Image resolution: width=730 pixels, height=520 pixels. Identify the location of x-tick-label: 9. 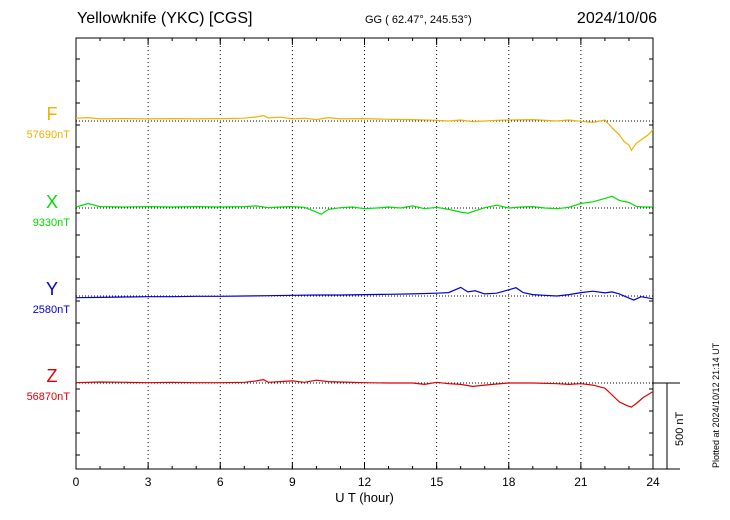
(292, 482).